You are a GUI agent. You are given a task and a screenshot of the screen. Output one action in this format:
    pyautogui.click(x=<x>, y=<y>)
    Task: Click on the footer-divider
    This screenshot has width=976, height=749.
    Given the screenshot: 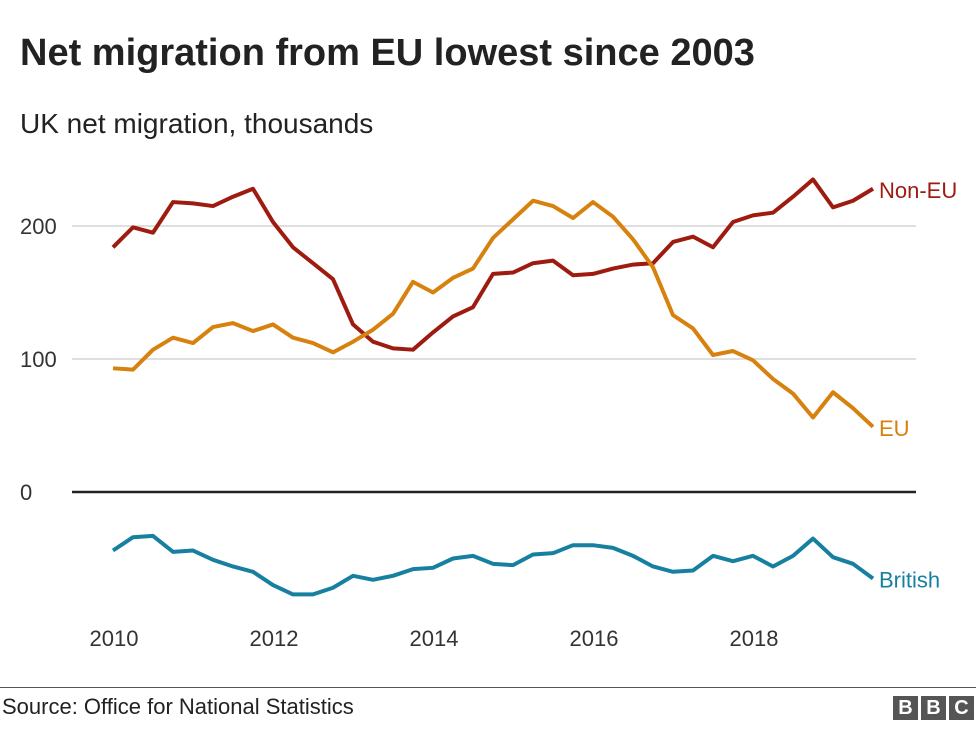 What is the action you would take?
    pyautogui.click(x=488, y=687)
    